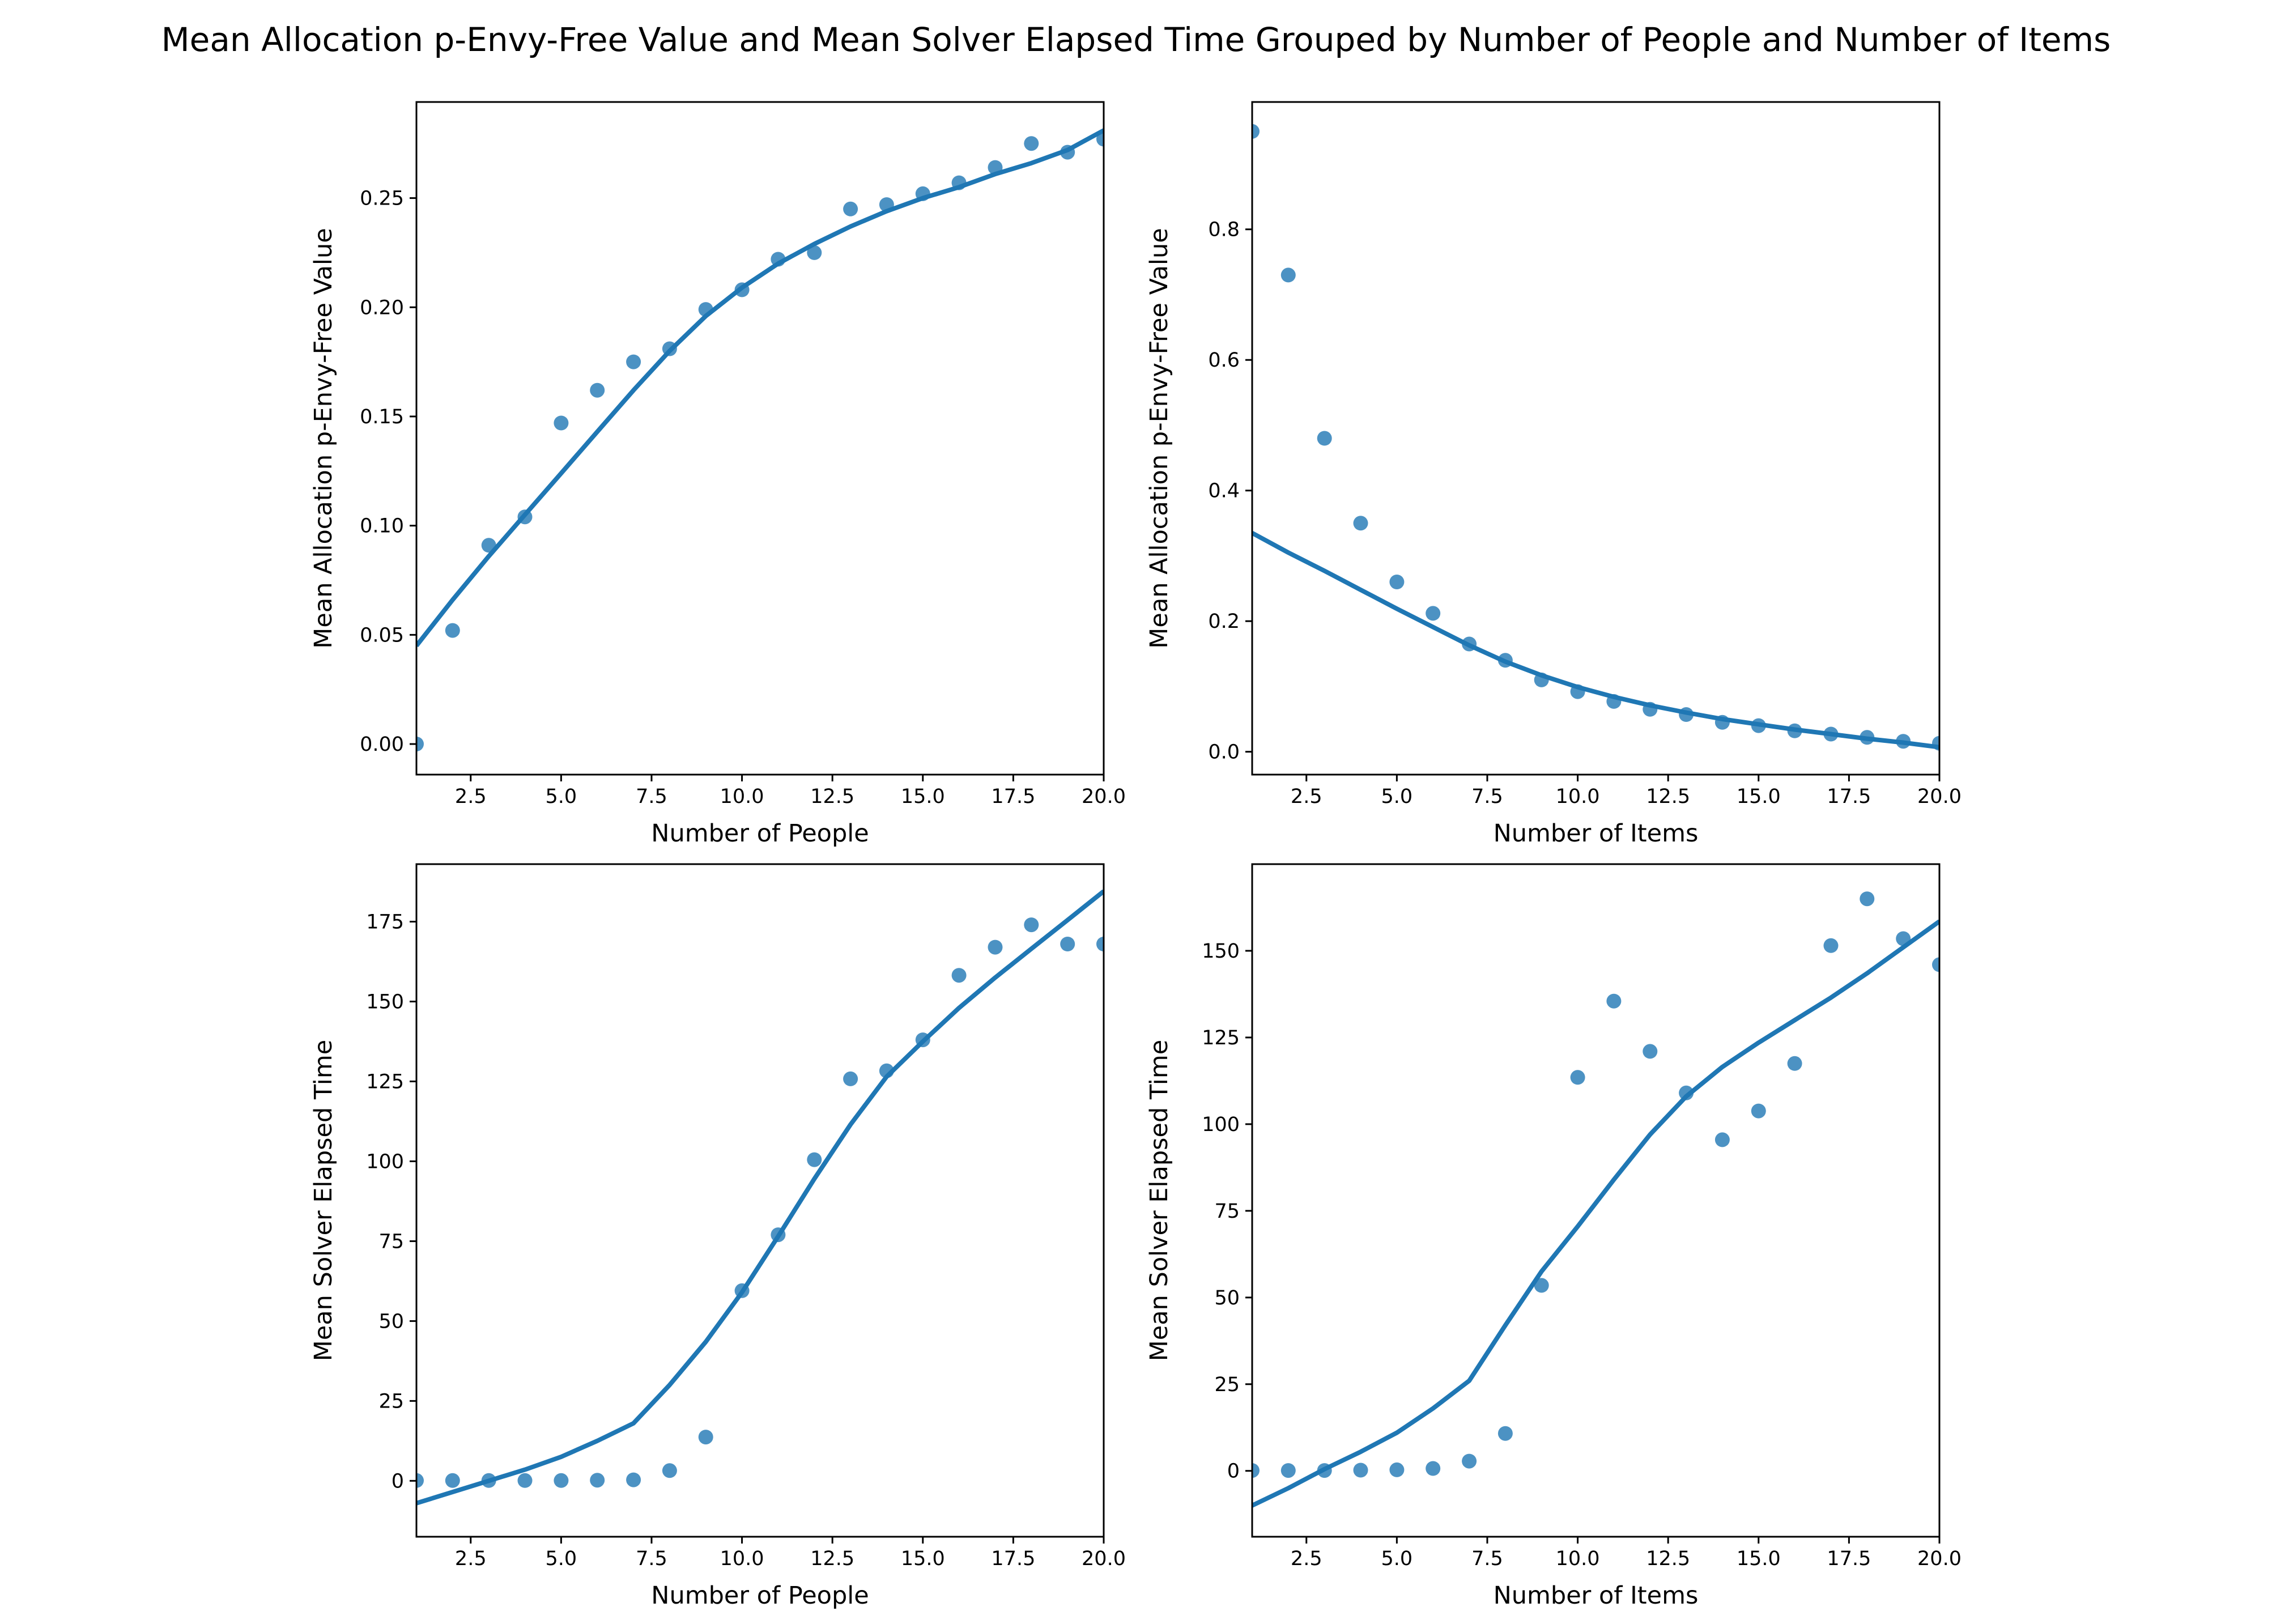  What do you see at coordinates (382, 307) in the screenshot?
I see `y-tick-label: 0.20` at bounding box center [382, 307].